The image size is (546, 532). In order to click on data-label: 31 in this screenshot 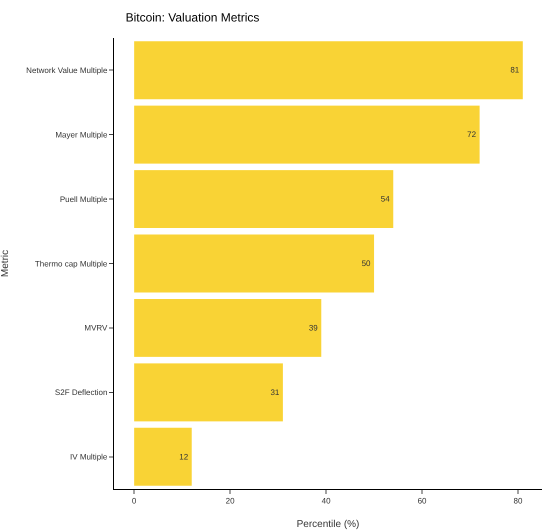, I will do `click(275, 392)`.